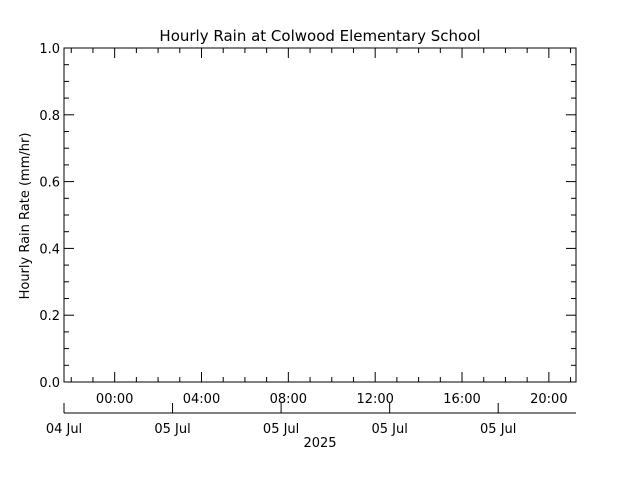  What do you see at coordinates (49, 183) in the screenshot?
I see `y-tick-label: 0.6` at bounding box center [49, 183].